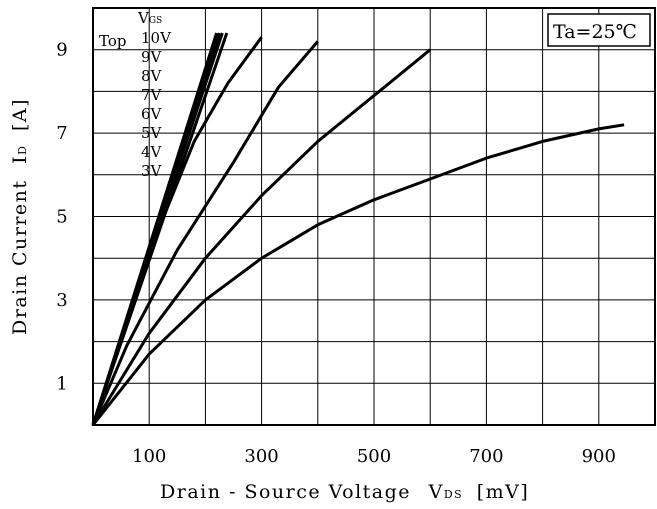 This screenshot has width=657, height=509. Describe the element at coordinates (453, 494) in the screenshot. I see `x-axis-title-sub: DS` at that location.